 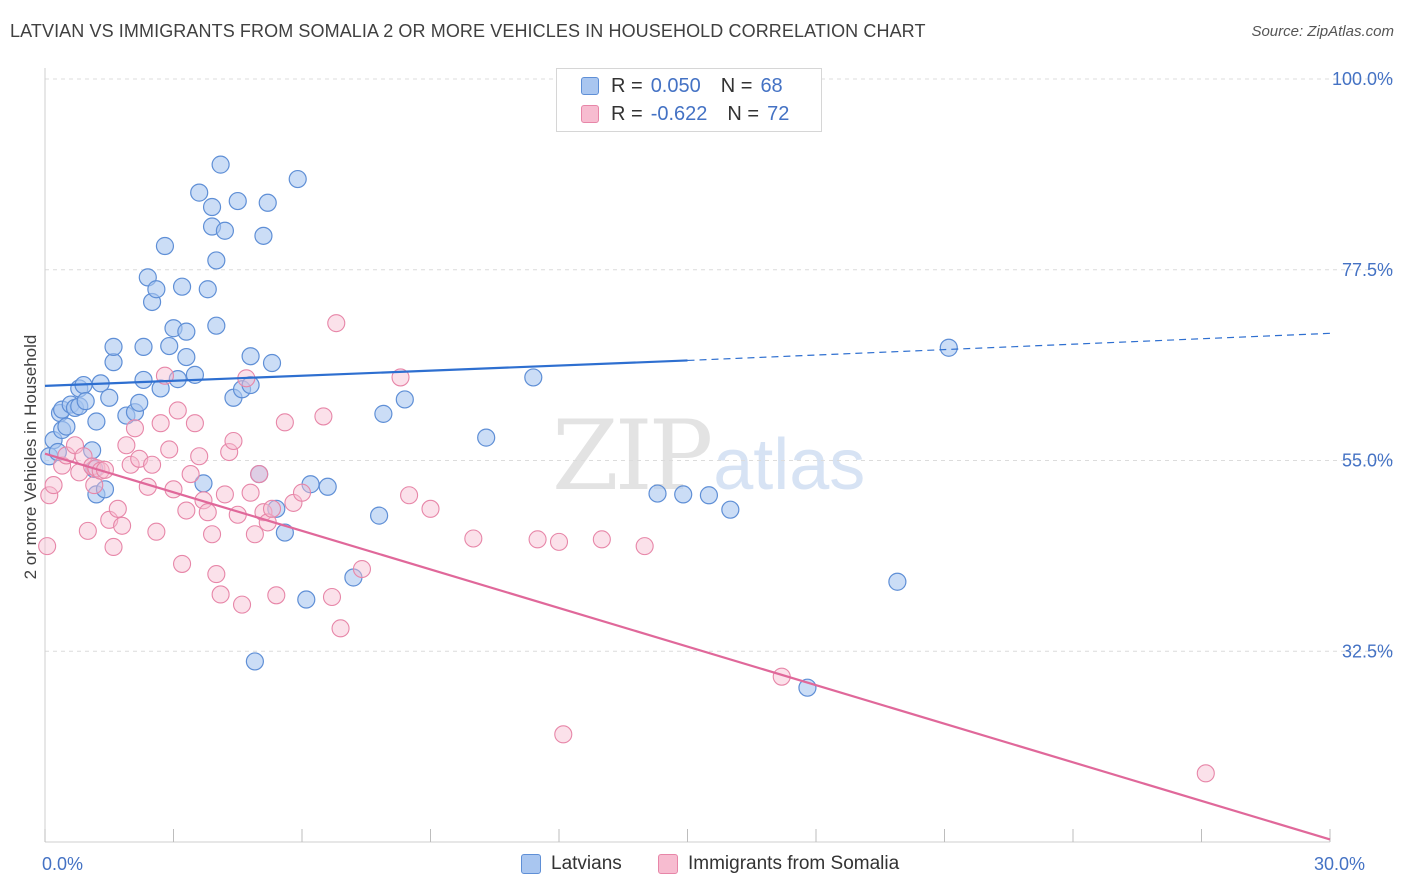 What do you see at coordinates (675, 85) in the screenshot?
I see `r-value: 0.050` at bounding box center [675, 85].